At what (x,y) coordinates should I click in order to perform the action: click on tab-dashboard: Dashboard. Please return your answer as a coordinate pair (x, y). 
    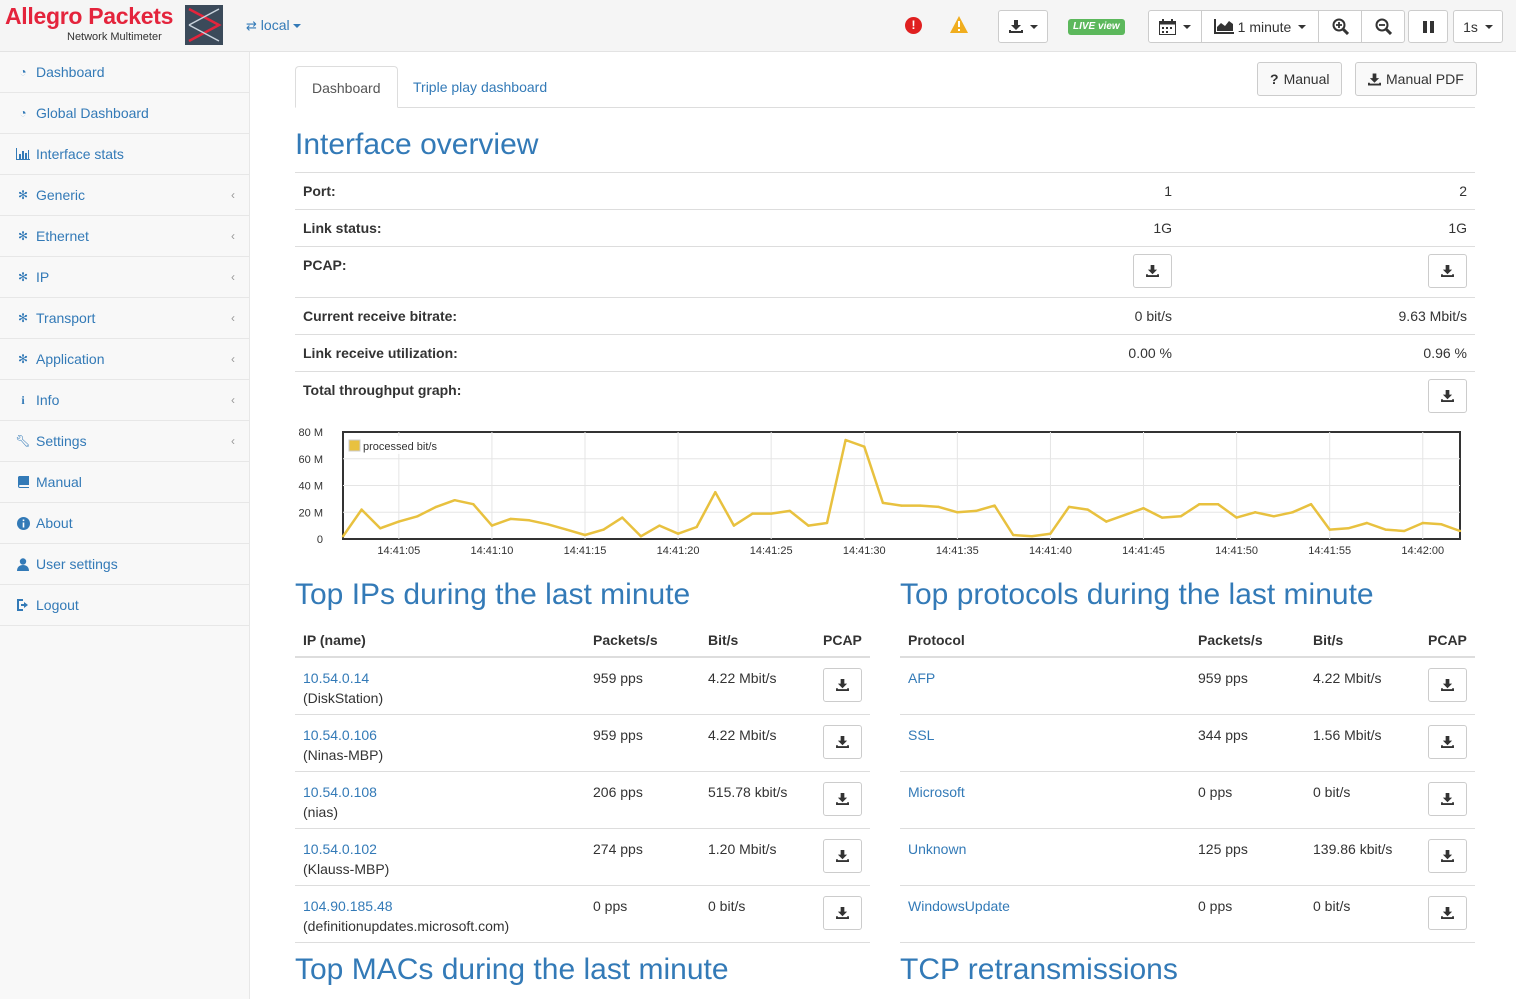
    Looking at the image, I should click on (346, 87).